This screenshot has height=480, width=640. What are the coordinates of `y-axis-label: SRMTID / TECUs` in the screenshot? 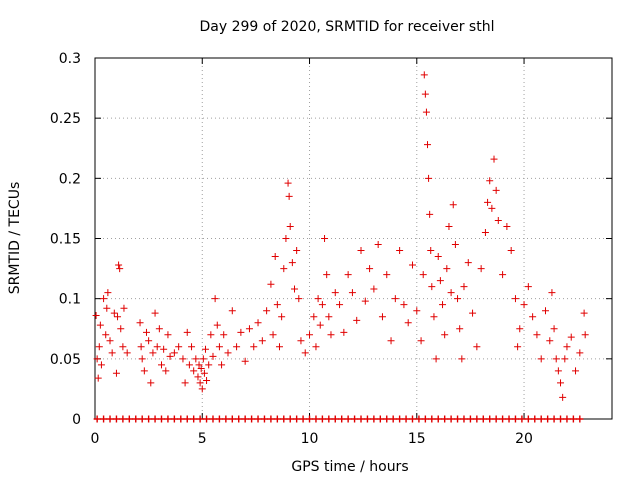 It's located at (15, 238).